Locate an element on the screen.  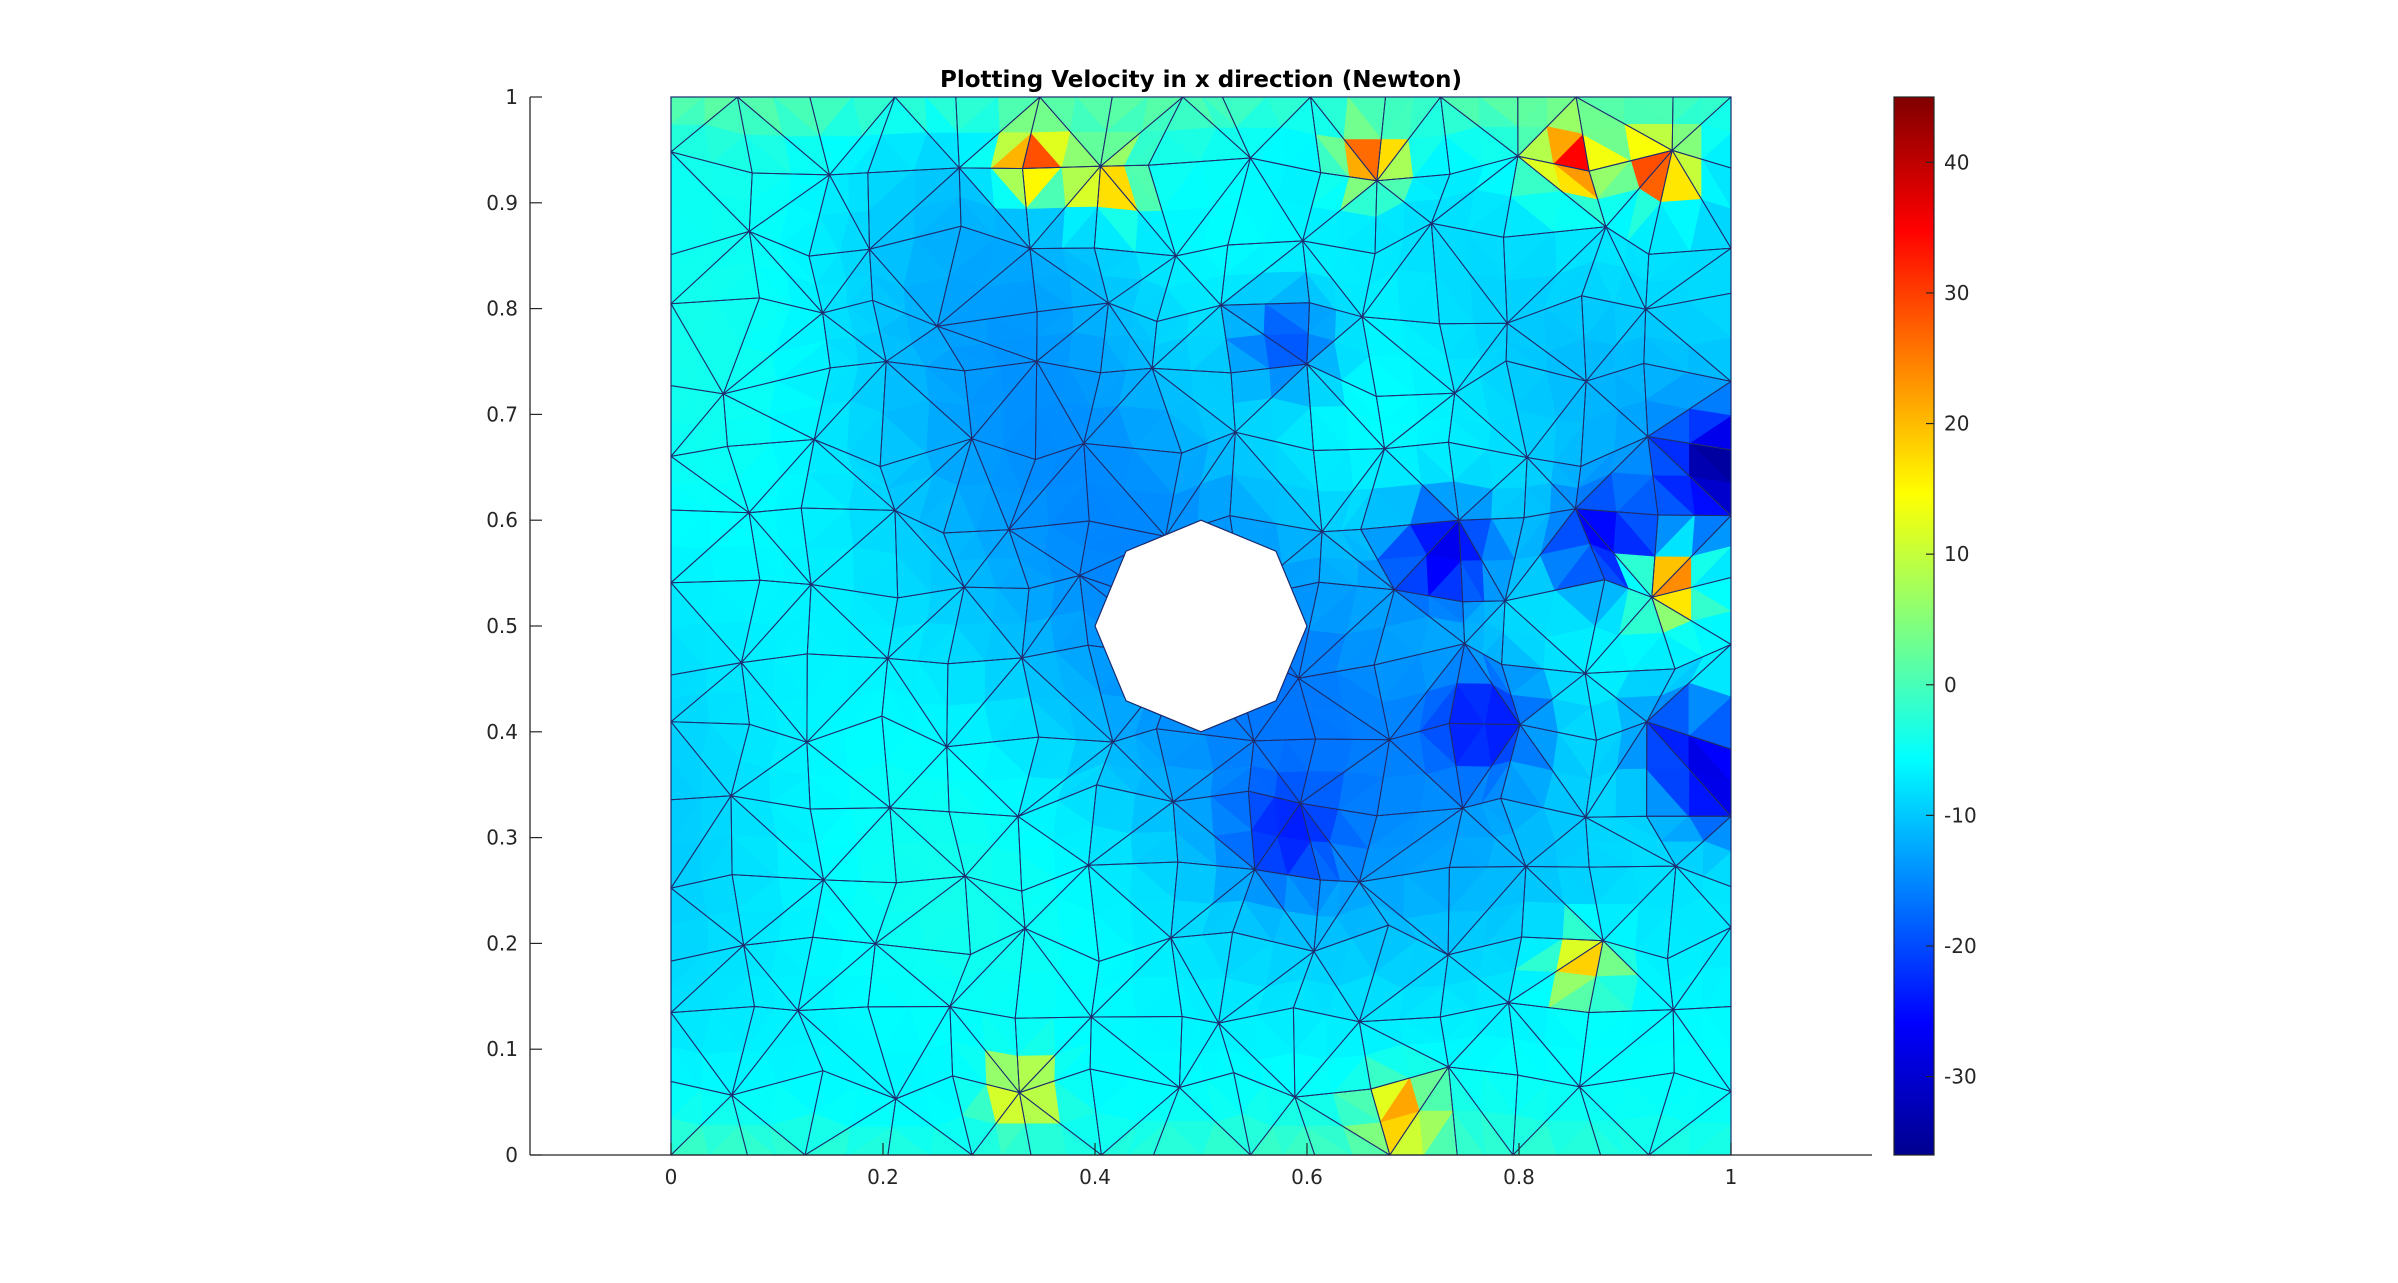
x-tick-label: 0 is located at coordinates (671, 1177).